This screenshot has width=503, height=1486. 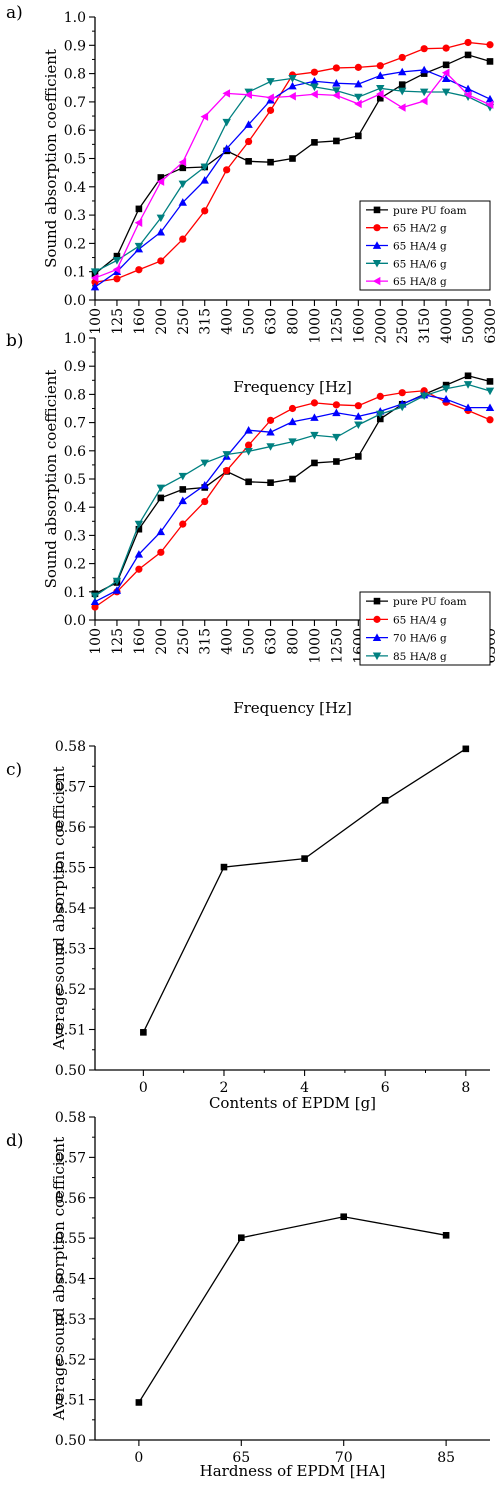 What do you see at coordinates (359, 326) in the screenshot?
I see `x-tick-label: 1600` at bounding box center [359, 326].